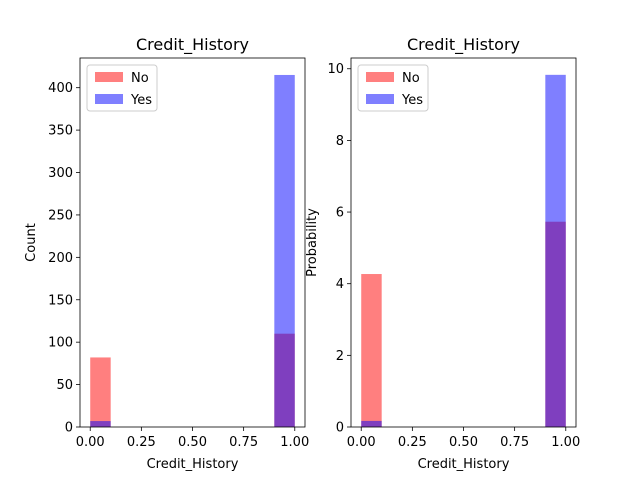 The image size is (640, 480). What do you see at coordinates (60, 131) in the screenshot?
I see `y-tick-label: 350` at bounding box center [60, 131].